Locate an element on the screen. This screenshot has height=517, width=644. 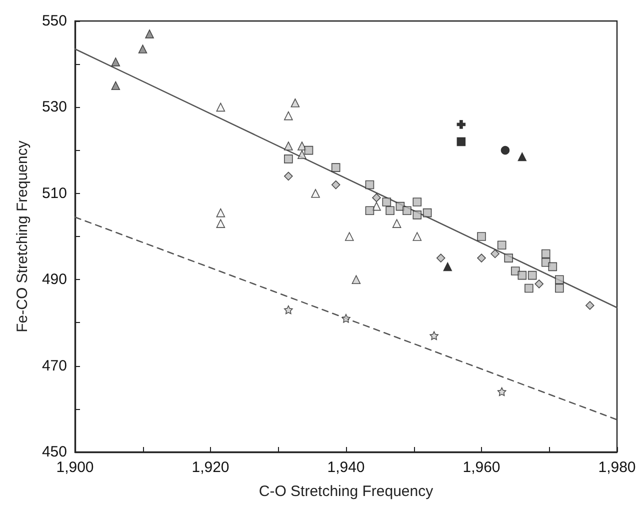
y-axis-title: Fe-CO Stretching Frequency is located at coordinates (22, 236).